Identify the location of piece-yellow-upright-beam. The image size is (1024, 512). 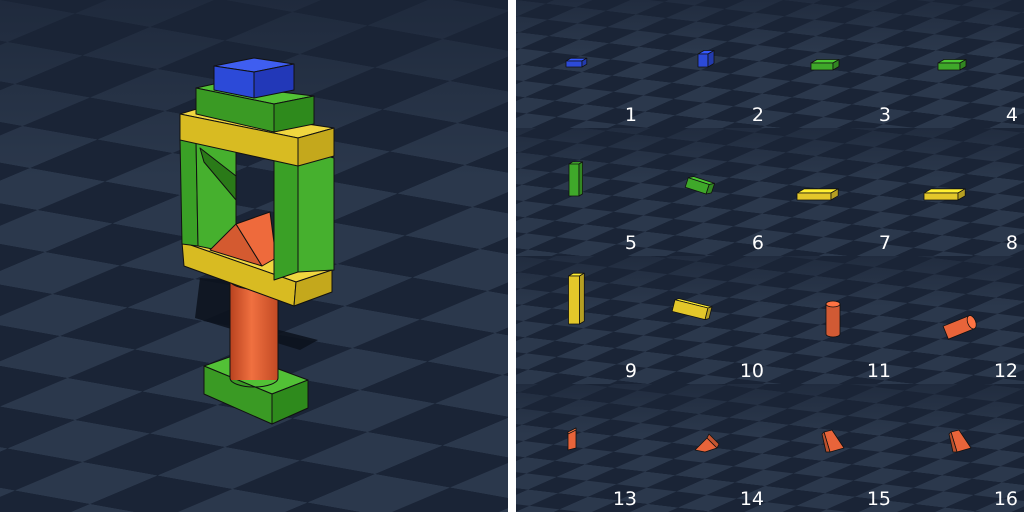
(579, 320).